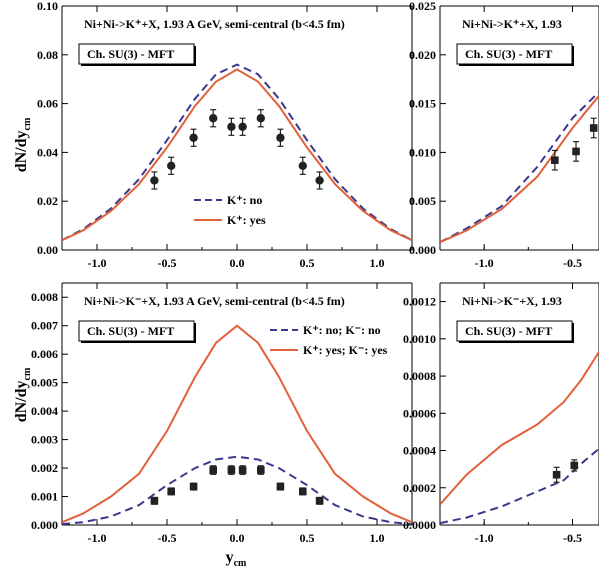 The width and height of the screenshot is (599, 571). Describe the element at coordinates (44, 411) in the screenshot. I see `y-tick-label: 0.004` at that location.